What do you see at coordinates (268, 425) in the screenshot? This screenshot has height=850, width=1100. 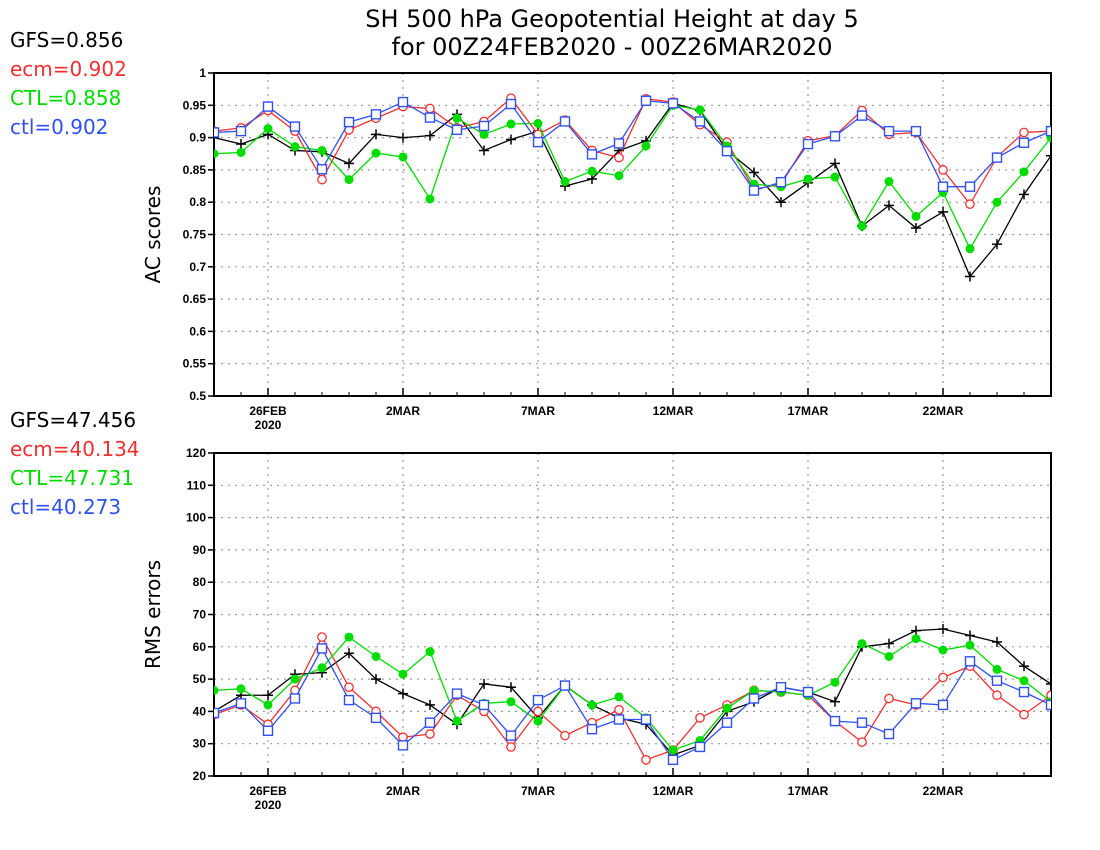 I see `x-tick-sublabel: 2020` at bounding box center [268, 425].